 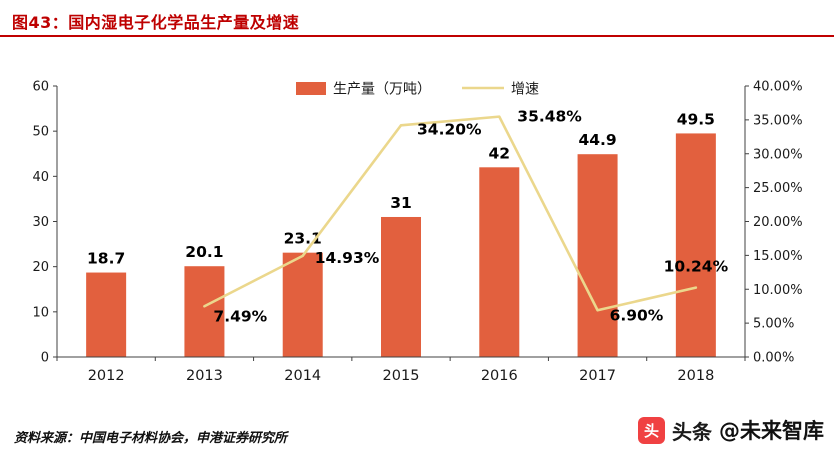 I want to click on toutiao-logo-icon: 头, so click(x=651, y=430).